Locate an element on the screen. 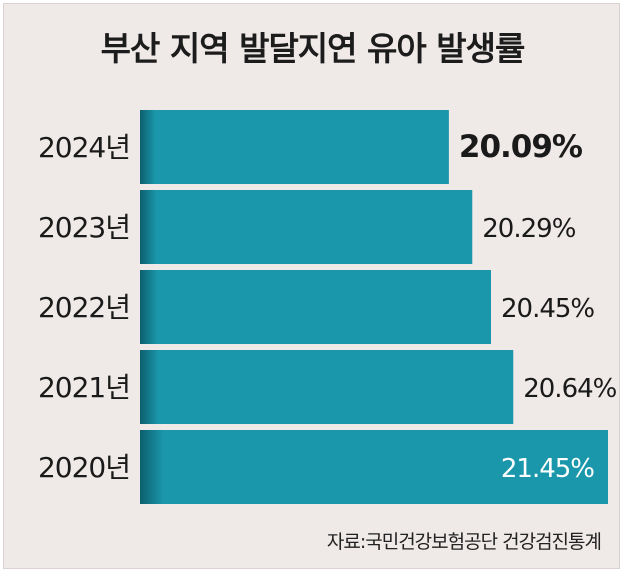 This screenshot has height=574, width=625. source-note: 자료:국민건강보험공단 건강검진통계 is located at coordinates (464, 542).